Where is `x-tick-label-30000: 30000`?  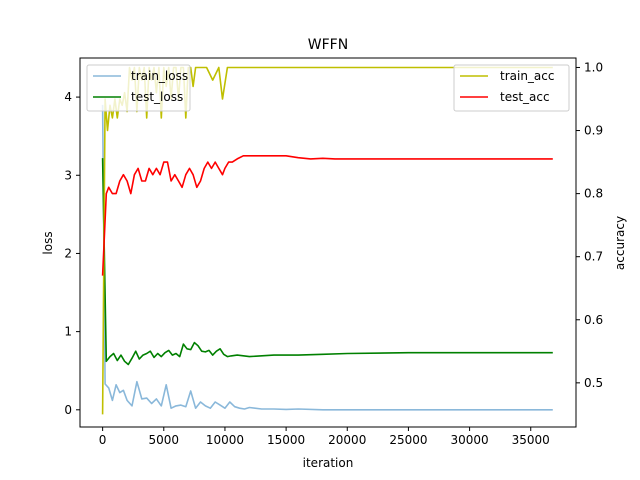 x-tick-label-30000: 30000 is located at coordinates (469, 440).